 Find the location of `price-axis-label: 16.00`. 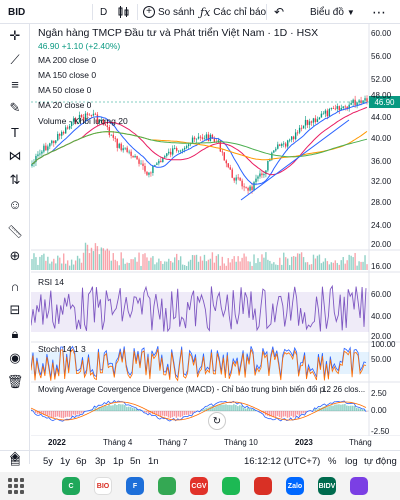

price-axis-label: 16.00 is located at coordinates (381, 266).